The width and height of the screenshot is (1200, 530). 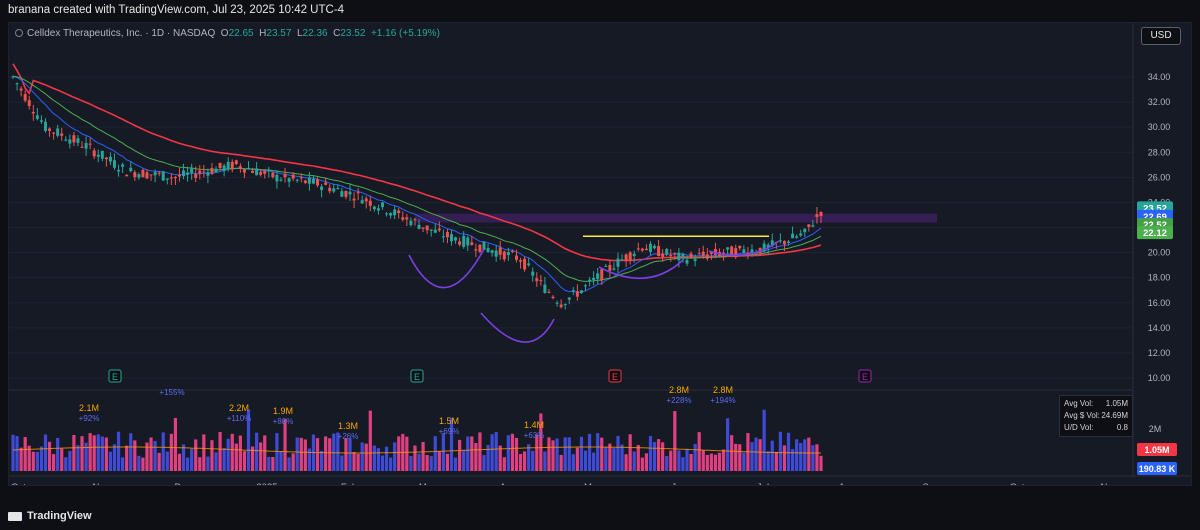 What do you see at coordinates (239, 418) in the screenshot?
I see `volume-annotation-percent: +110%` at bounding box center [239, 418].